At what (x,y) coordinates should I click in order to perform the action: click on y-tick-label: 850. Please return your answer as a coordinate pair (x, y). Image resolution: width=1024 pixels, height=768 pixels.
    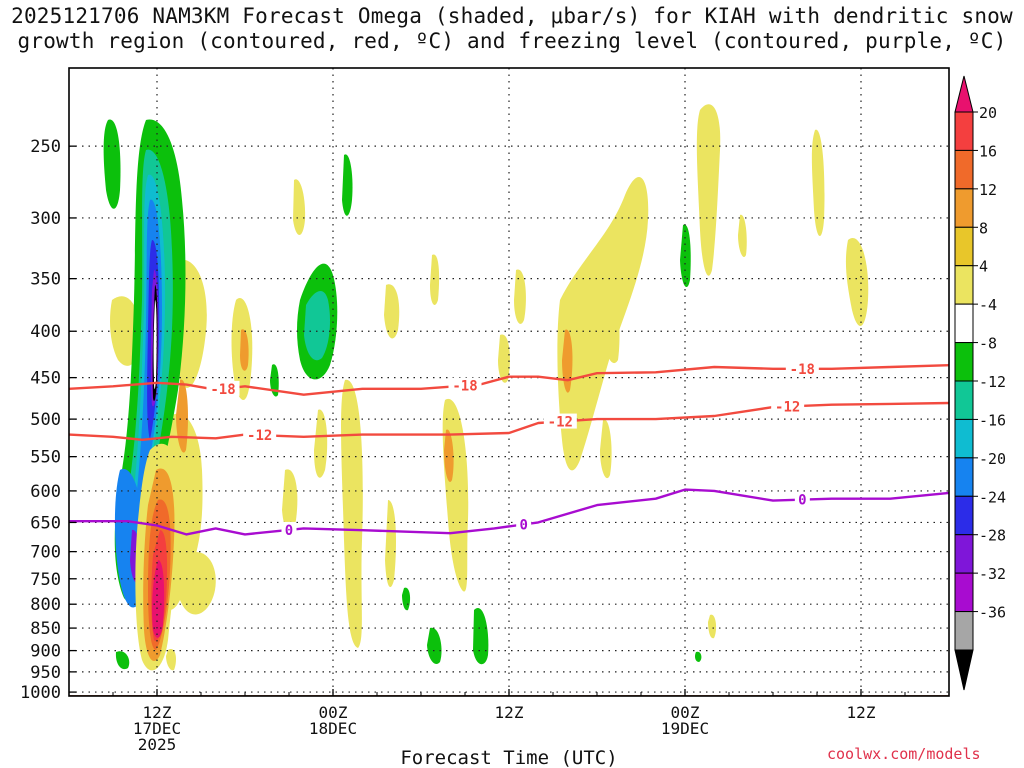
    Looking at the image, I should click on (45, 629).